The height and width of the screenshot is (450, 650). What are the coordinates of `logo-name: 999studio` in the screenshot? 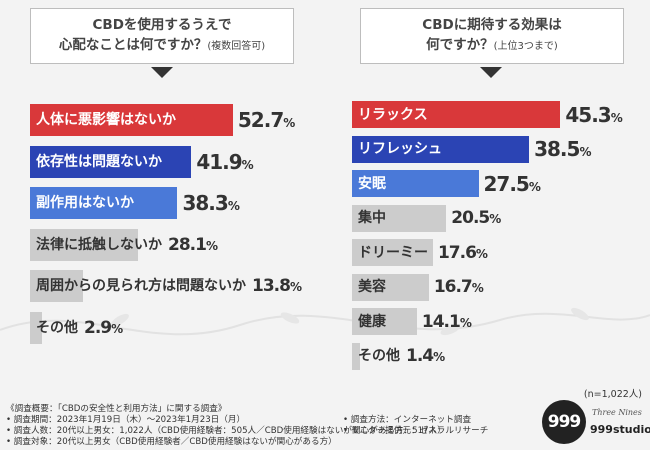 It's located at (620, 429).